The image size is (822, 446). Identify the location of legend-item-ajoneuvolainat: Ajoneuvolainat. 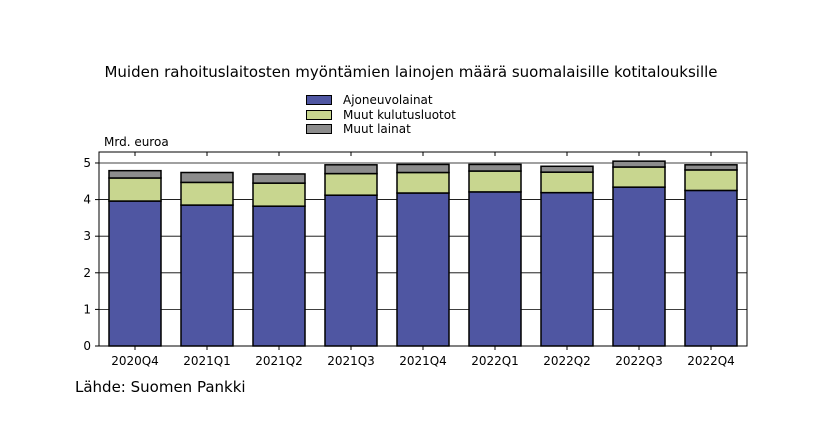
(381, 100).